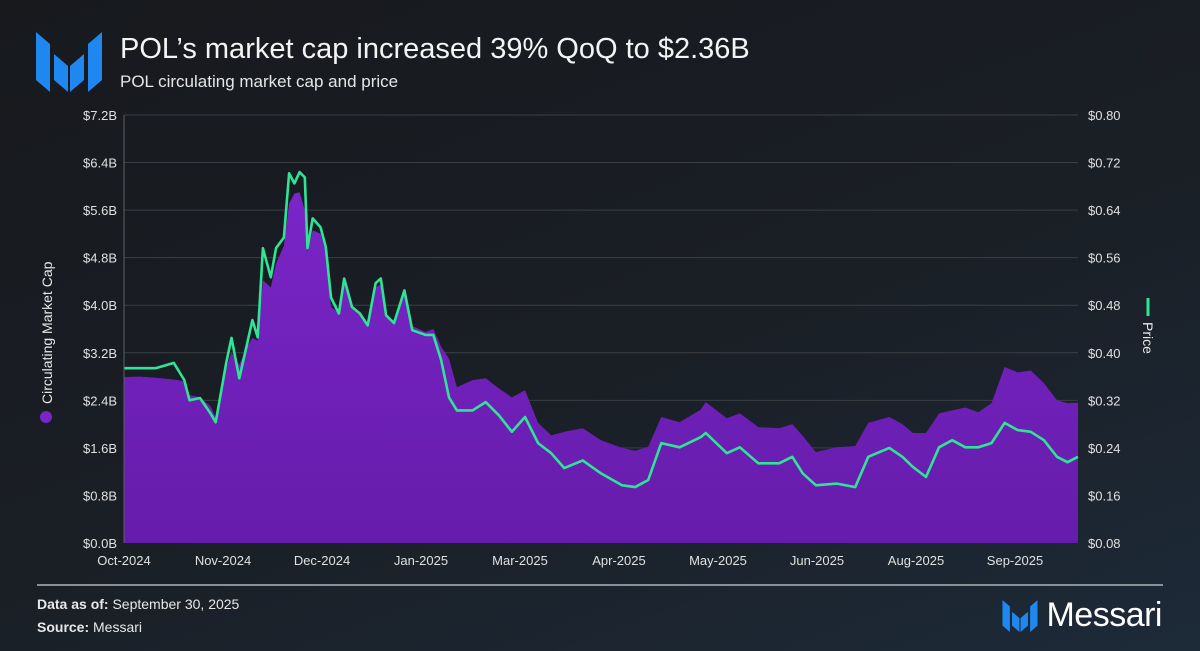 Image resolution: width=1200 pixels, height=651 pixels. Describe the element at coordinates (259, 81) in the screenshot. I see `chart-subtitle: POL circulating market cap and price` at that location.